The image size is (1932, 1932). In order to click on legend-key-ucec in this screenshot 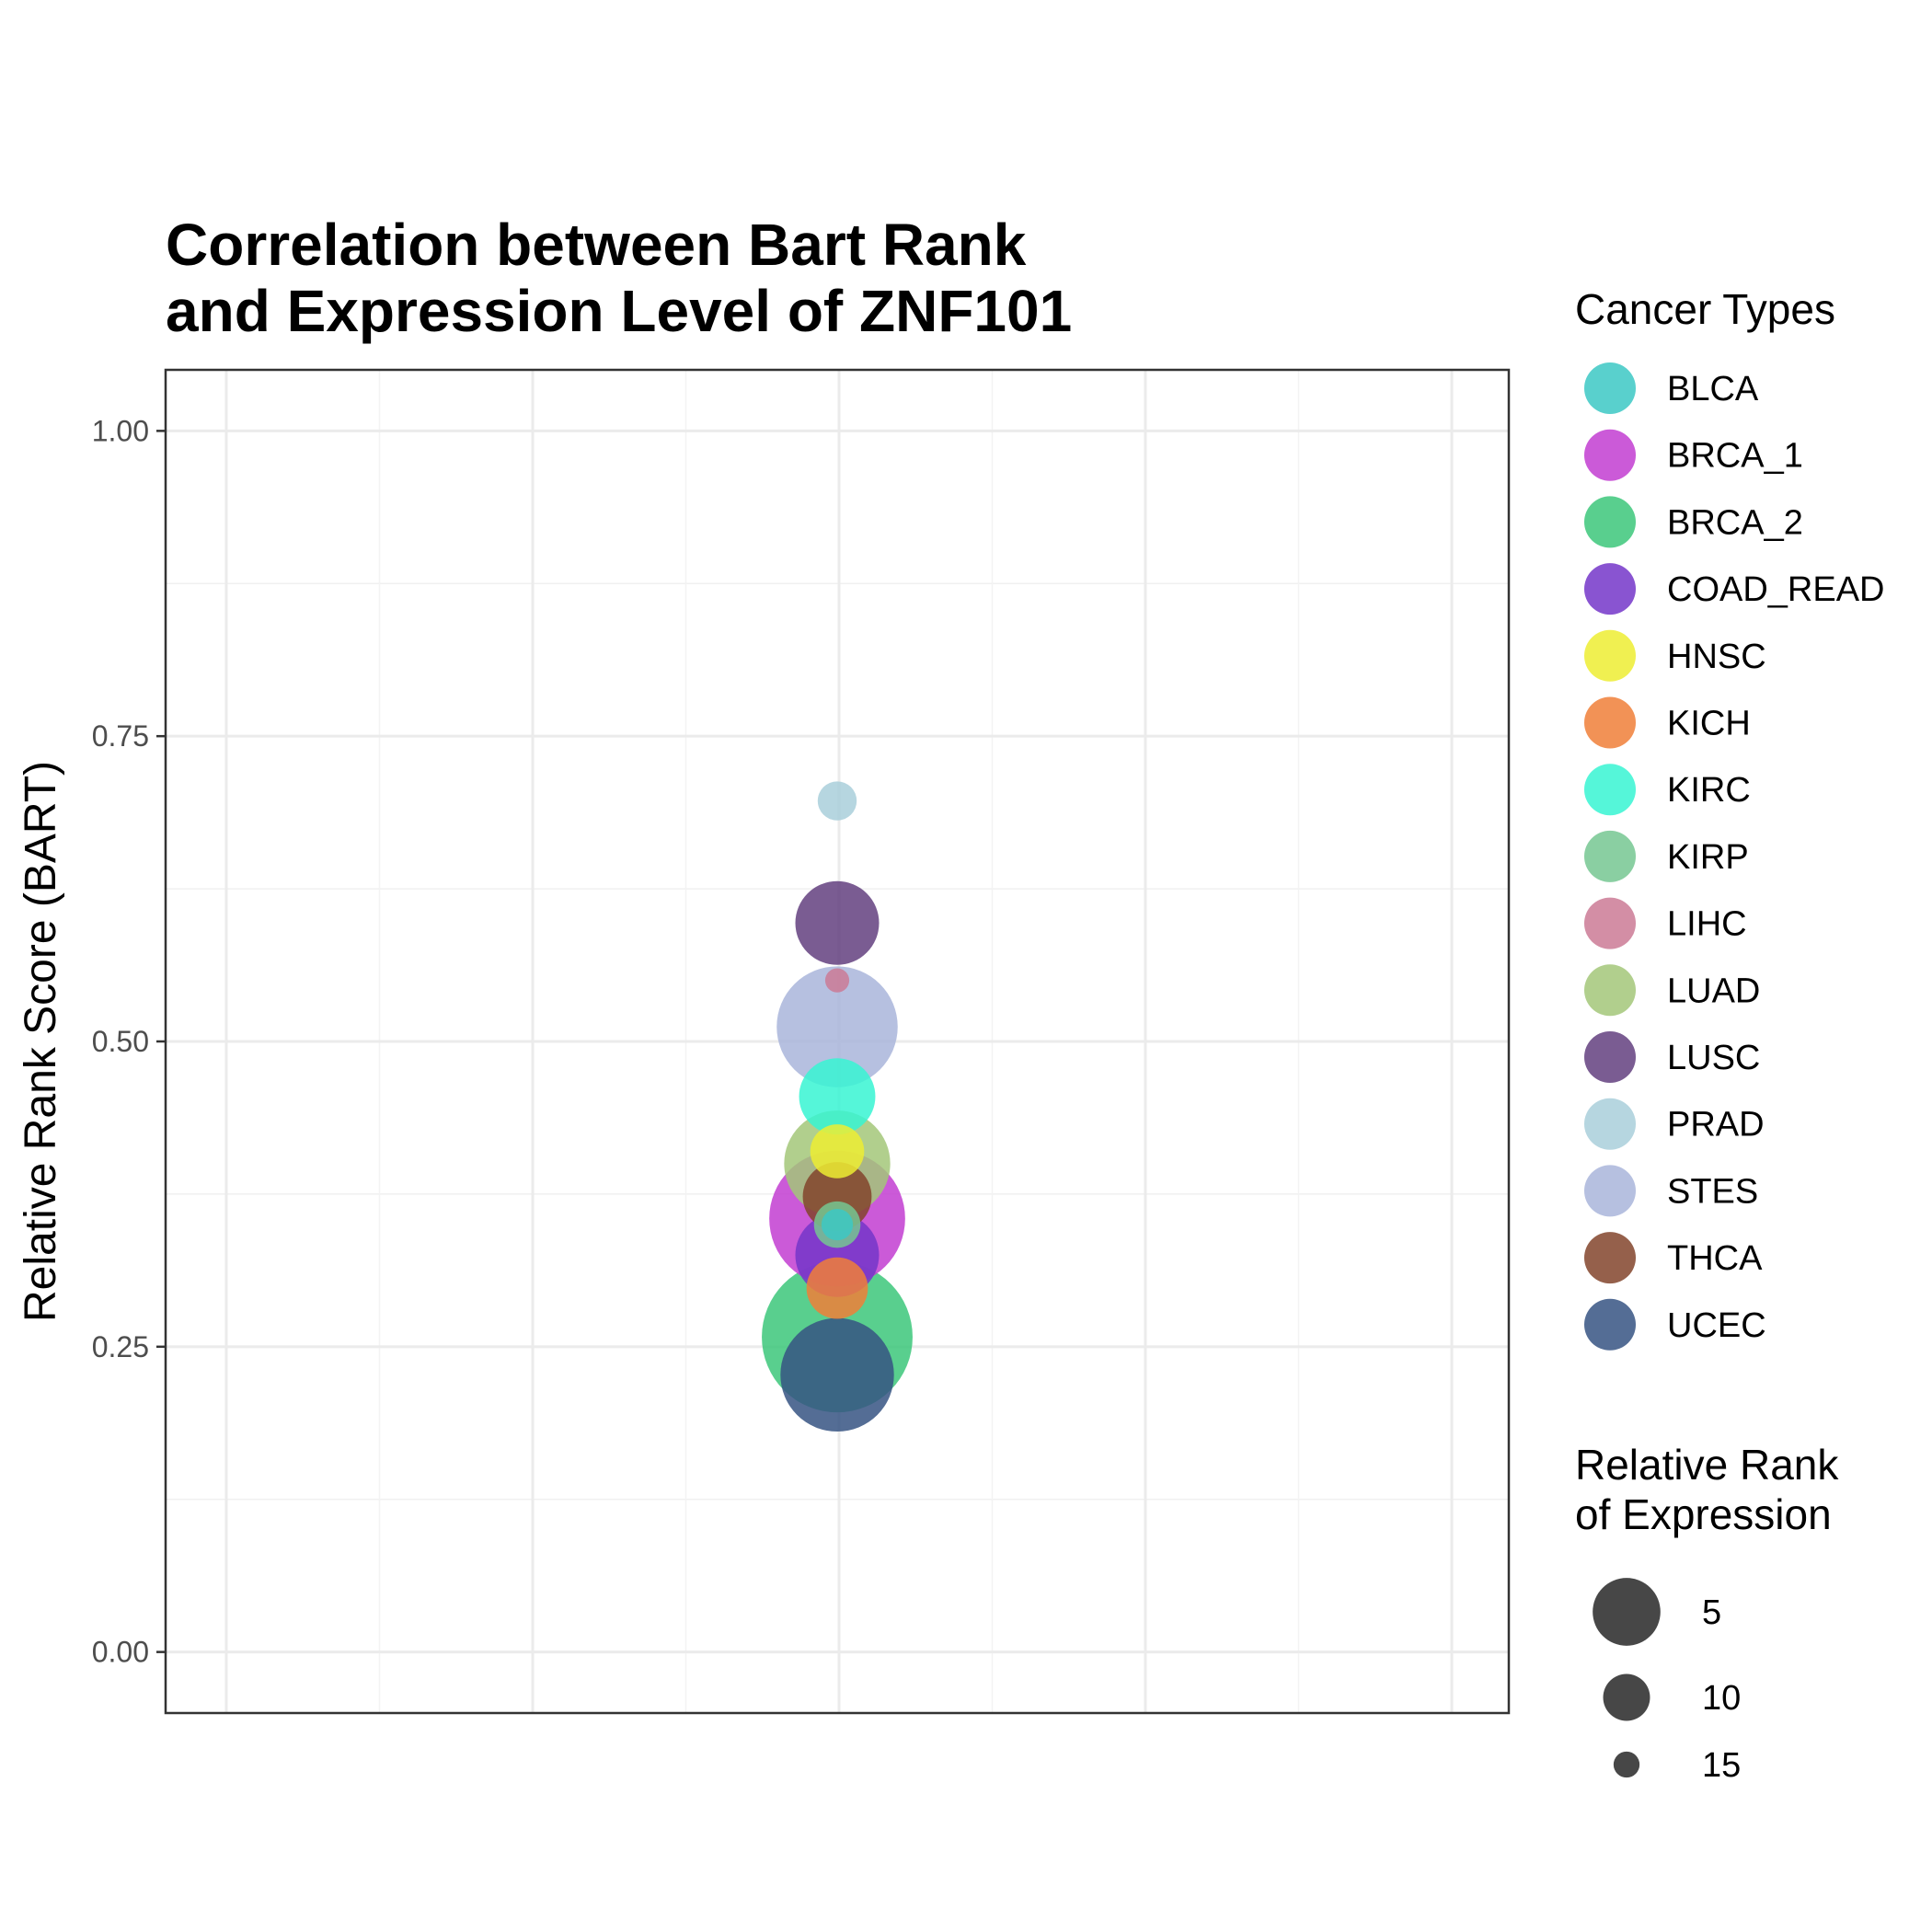, I will do `click(1610, 1324)`.